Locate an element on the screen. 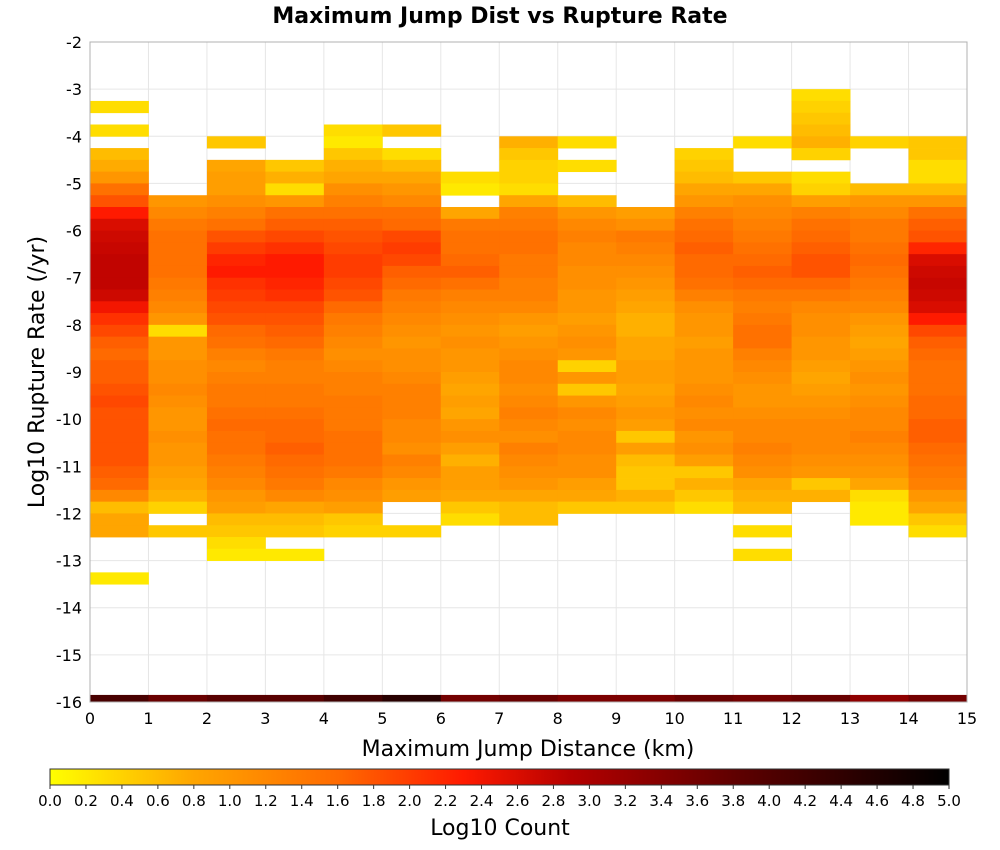  x-tick-label: 10 is located at coordinates (674, 718).